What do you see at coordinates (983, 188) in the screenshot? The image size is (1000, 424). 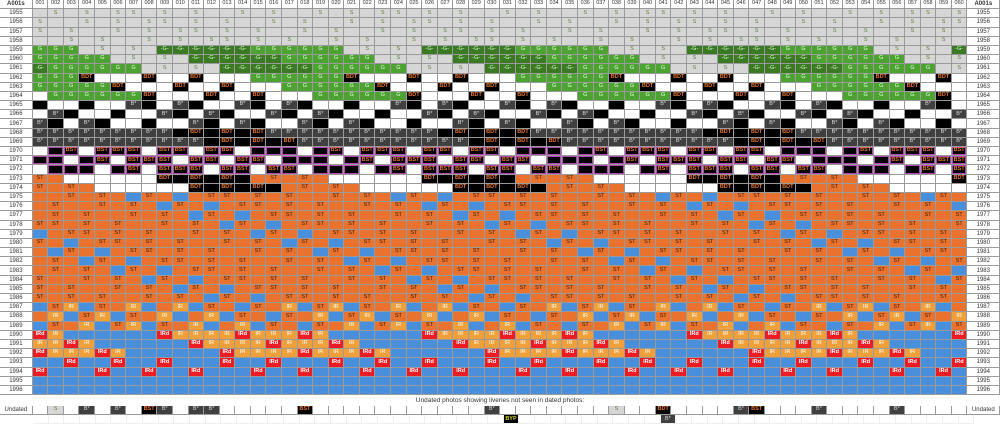 I see `year-label-right: 1974` at bounding box center [983, 188].